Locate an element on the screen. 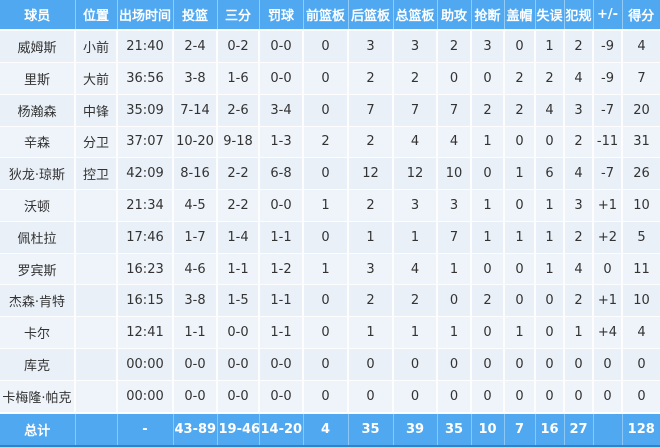  cell-plusminus: -7 is located at coordinates (607, 174).